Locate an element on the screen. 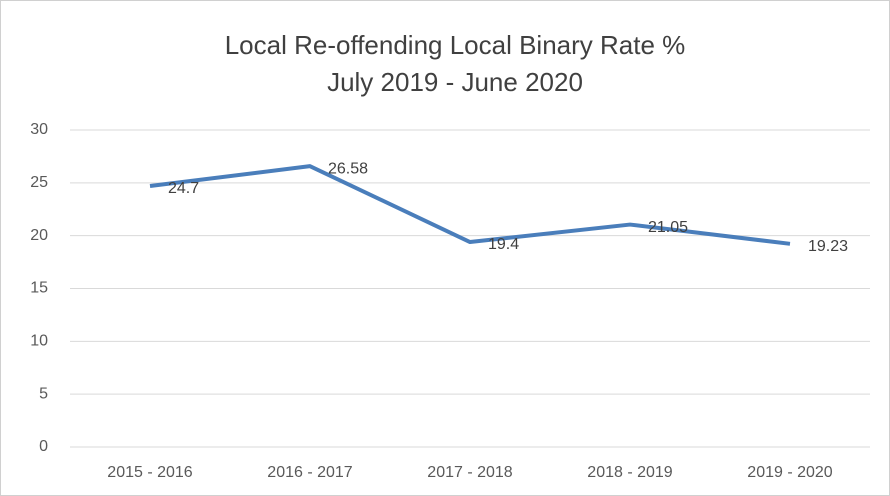 The height and width of the screenshot is (496, 890). y-tick-label: 25 is located at coordinates (39, 182).